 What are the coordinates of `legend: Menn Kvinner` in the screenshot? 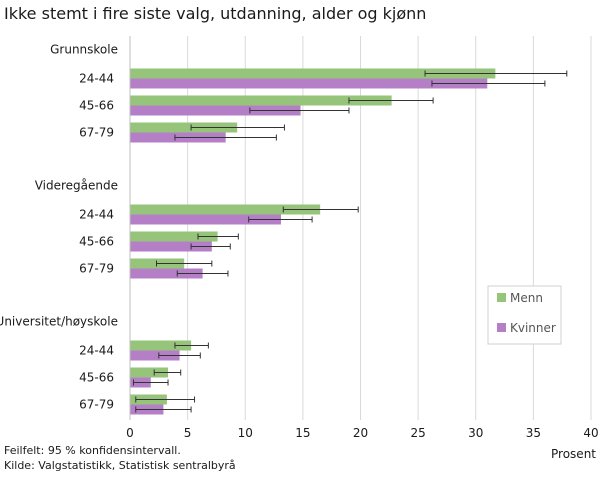 It's located at (524, 315).